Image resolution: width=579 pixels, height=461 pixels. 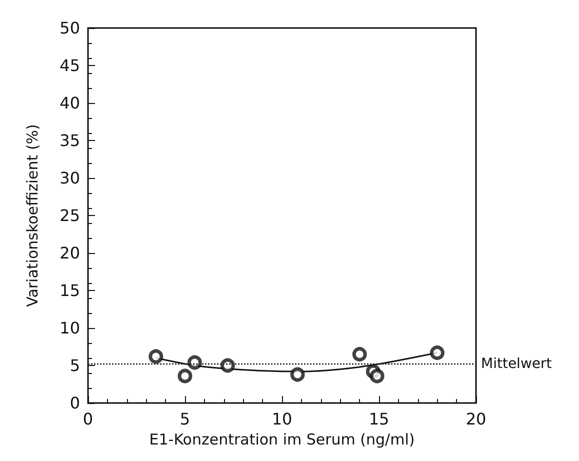 What do you see at coordinates (70, 28) in the screenshot?
I see `y-tick-label: 50` at bounding box center [70, 28].